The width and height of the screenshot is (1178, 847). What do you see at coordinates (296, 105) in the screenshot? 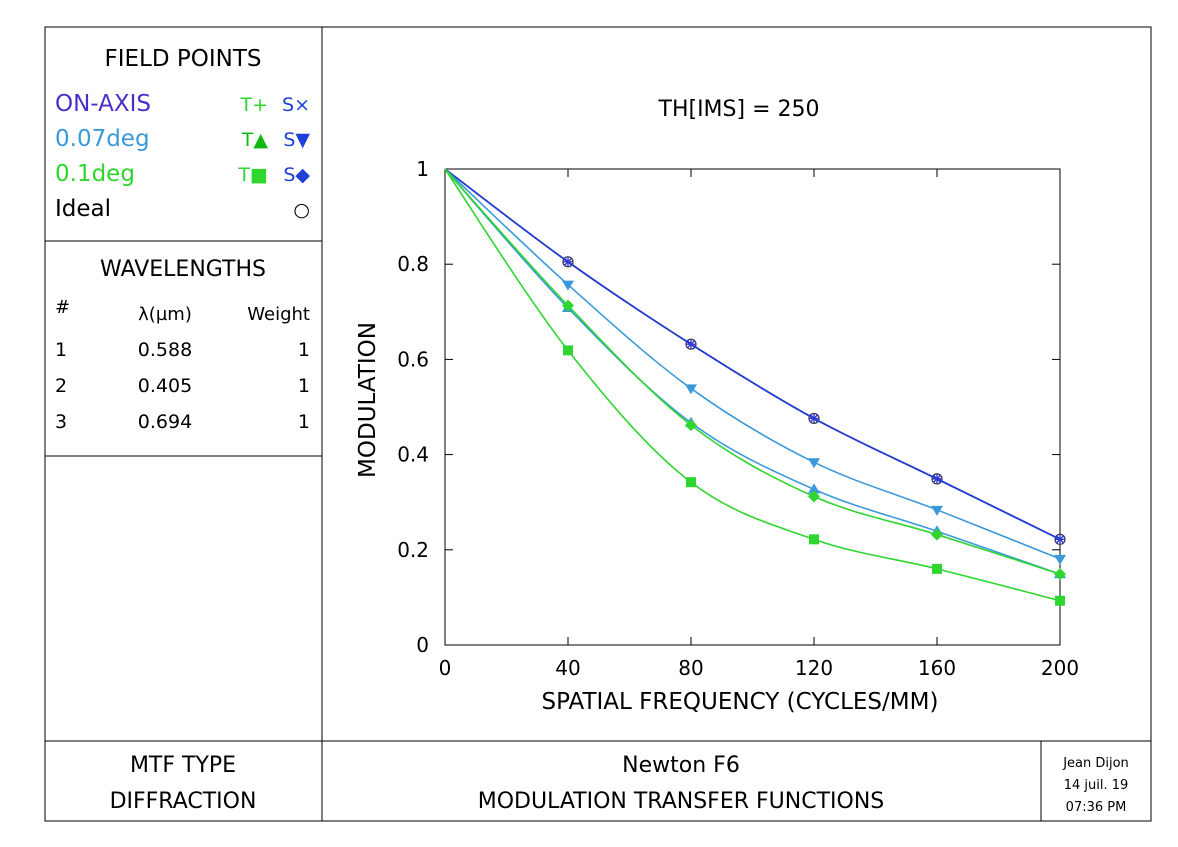
I see `field-point-sagittal-symbol: S×` at bounding box center [296, 105].